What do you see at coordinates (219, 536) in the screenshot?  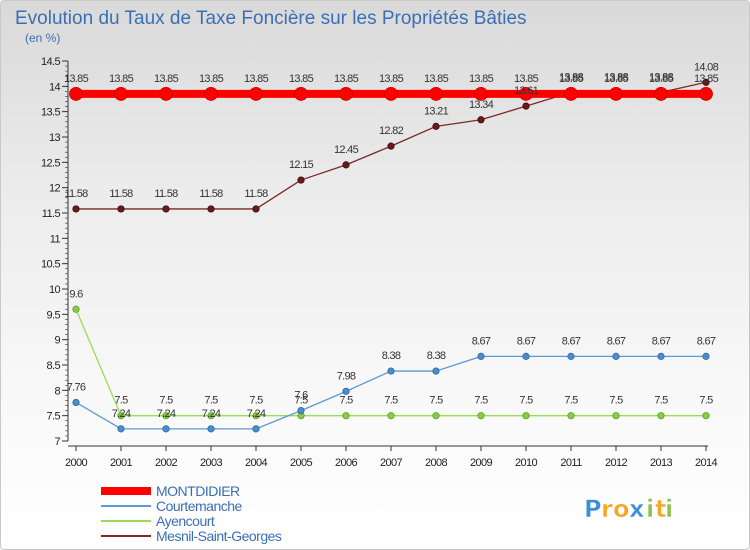 I see `legend-label: Mesnil-Saint-Georges` at bounding box center [219, 536].